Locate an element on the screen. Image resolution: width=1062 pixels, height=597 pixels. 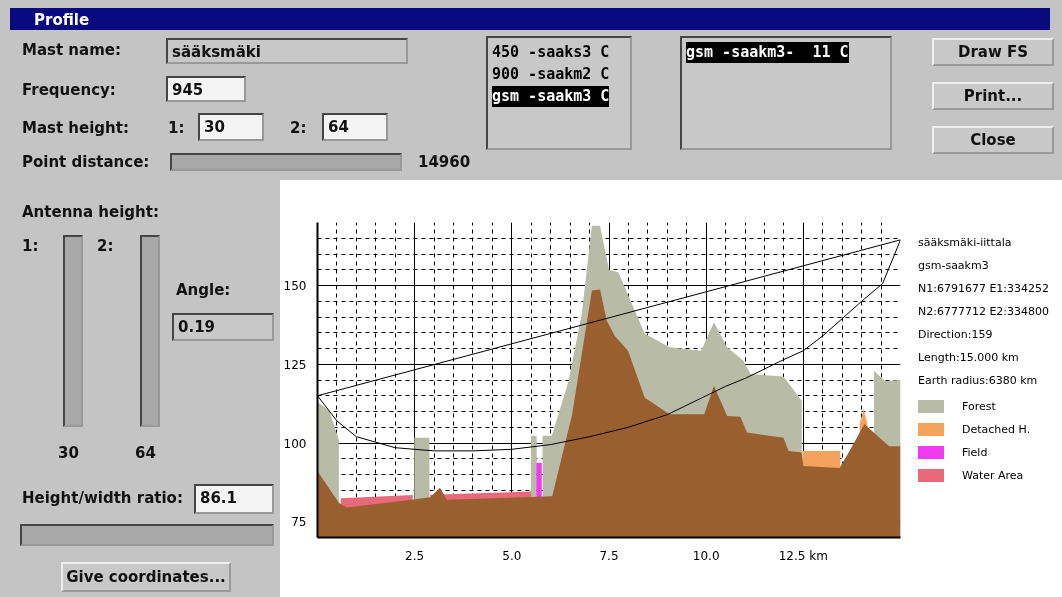
x-tick-label: 2.5 is located at coordinates (415, 555).